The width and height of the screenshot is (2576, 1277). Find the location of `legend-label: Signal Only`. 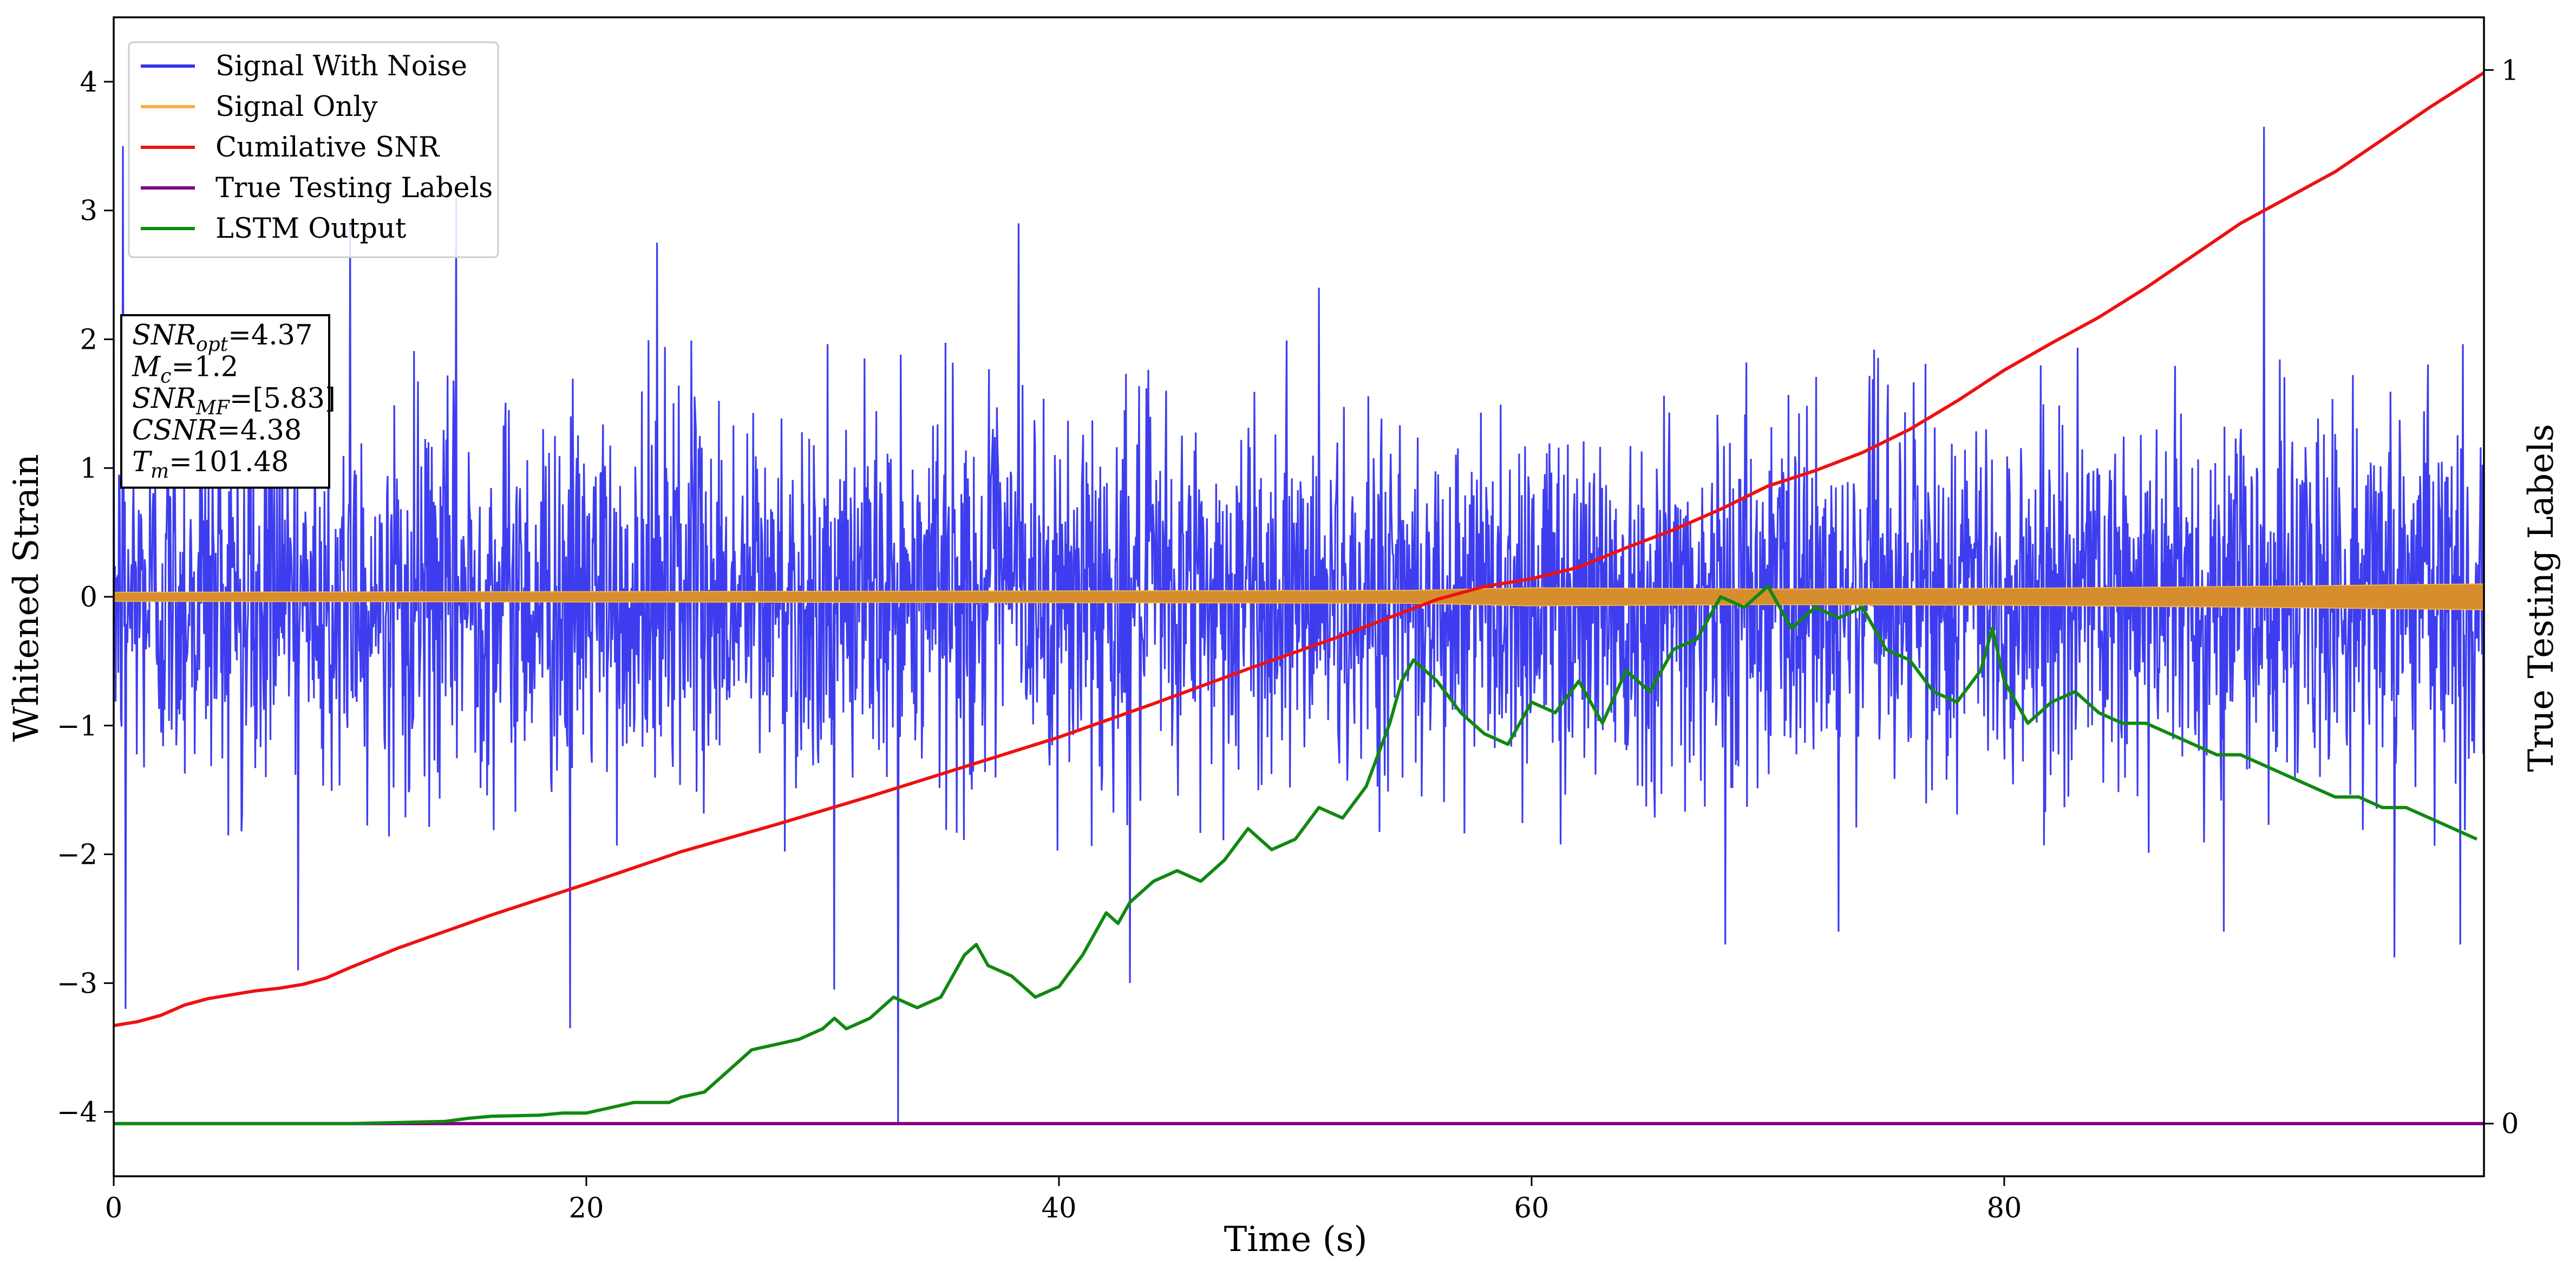

legend-label: Signal Only is located at coordinates (296, 107).